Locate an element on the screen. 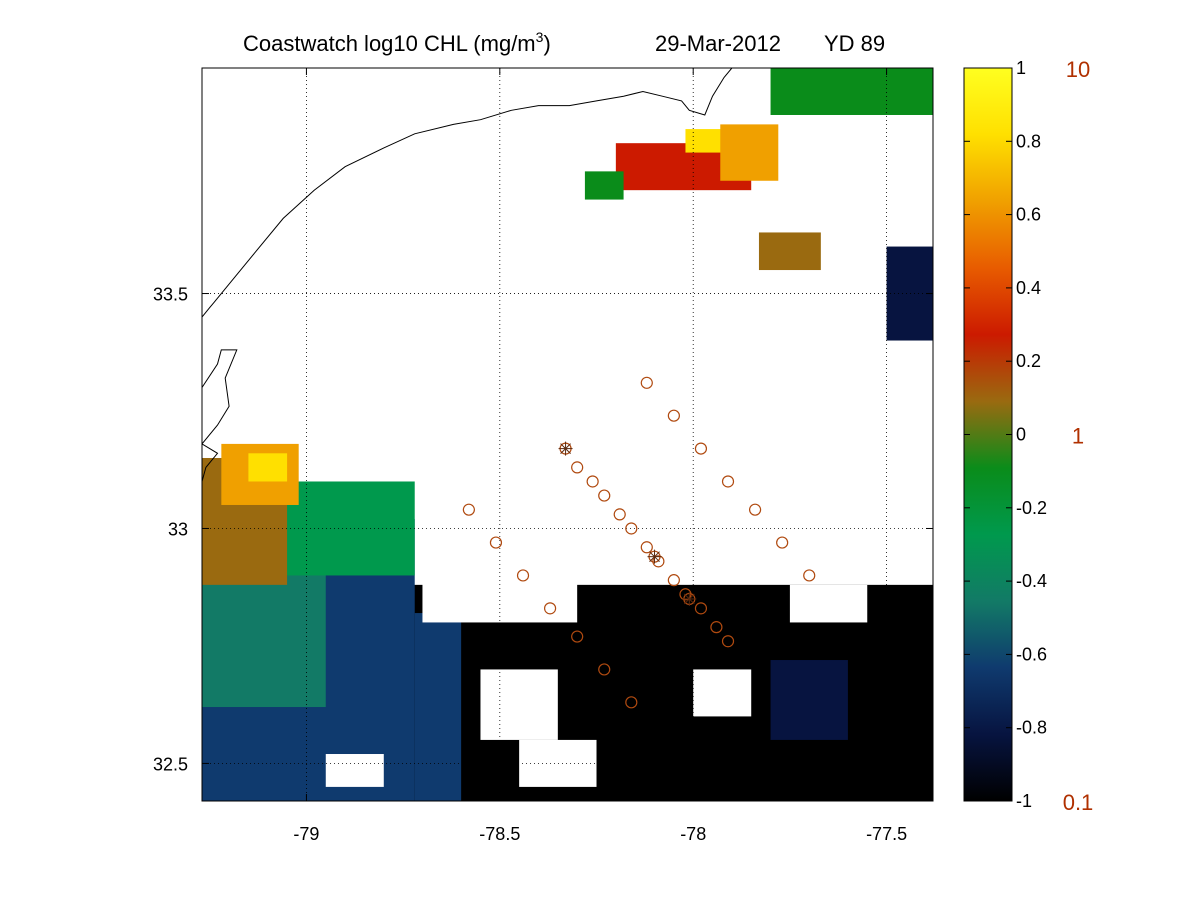 The image size is (1200, 900). colorbar-secondary-label: 1 is located at coordinates (1078, 436).